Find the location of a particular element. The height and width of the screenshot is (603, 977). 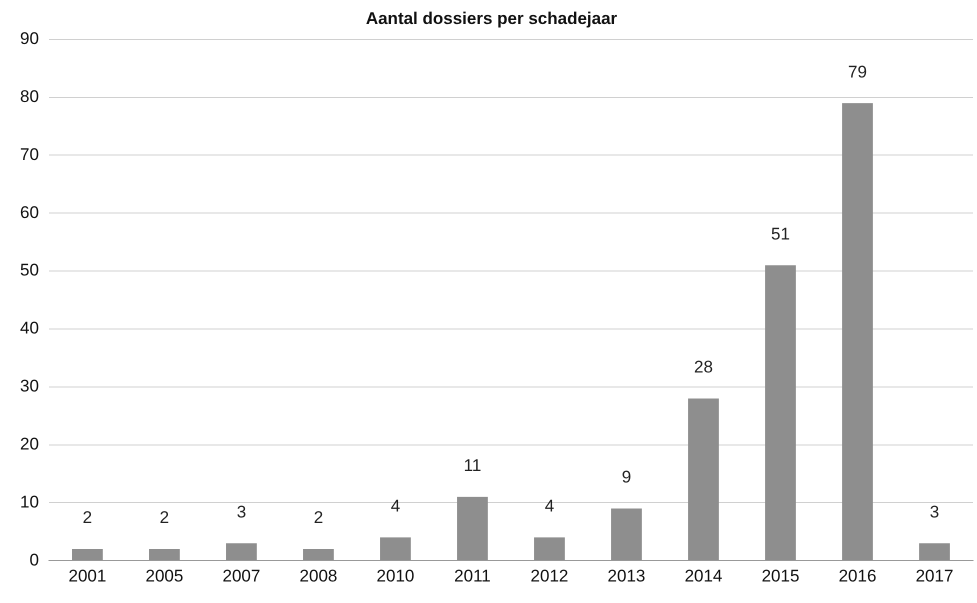

y-tick-label: 20 is located at coordinates (29, 444).